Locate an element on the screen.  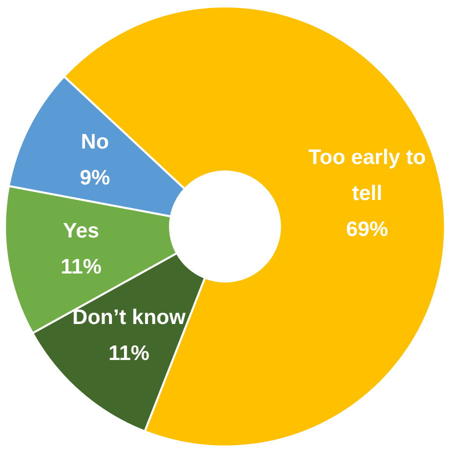
data-label: 69% is located at coordinates (367, 230).